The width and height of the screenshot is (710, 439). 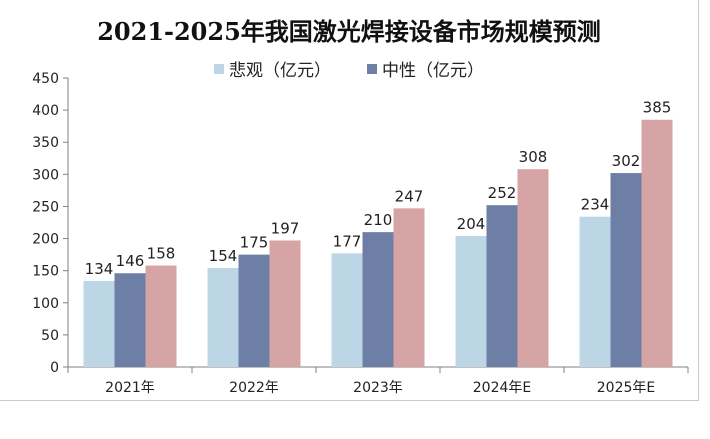 What do you see at coordinates (285, 228) in the screenshot?
I see `bar-value-label: 197` at bounding box center [285, 228].